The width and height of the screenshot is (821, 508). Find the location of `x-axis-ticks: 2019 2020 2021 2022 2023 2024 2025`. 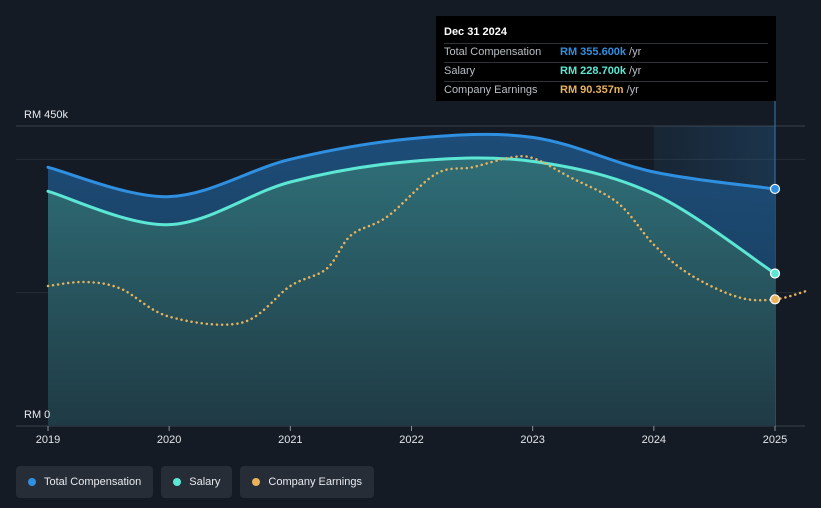

x-axis-ticks: 2019 2020 2021 2022 2023 2024 2025 is located at coordinates (411, 436).